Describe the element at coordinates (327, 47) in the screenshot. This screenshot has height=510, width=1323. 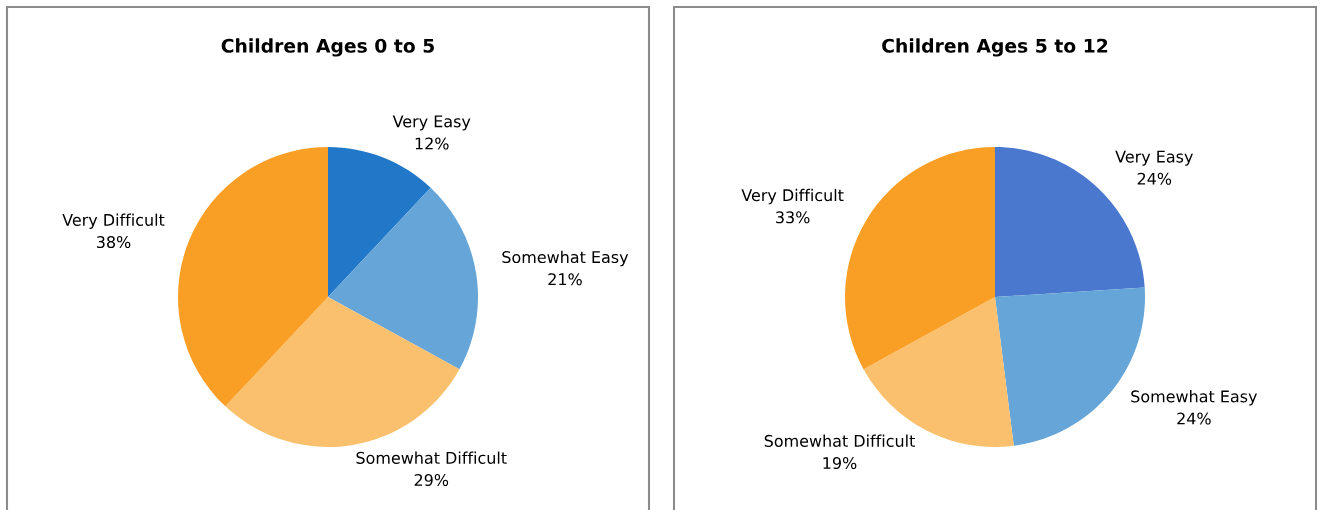
I see `chart-title: Children Ages 0 to 5` at that location.